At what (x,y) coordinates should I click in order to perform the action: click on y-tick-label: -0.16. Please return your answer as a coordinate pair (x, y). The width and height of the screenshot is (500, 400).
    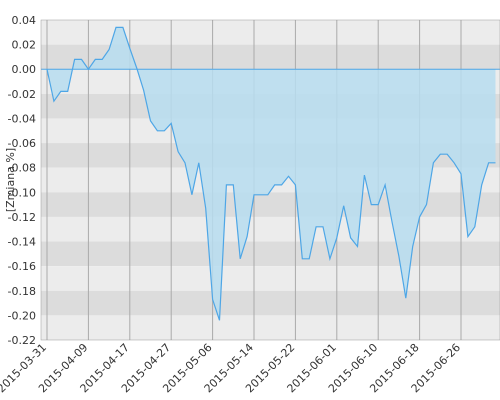
    Looking at the image, I should click on (22, 266).